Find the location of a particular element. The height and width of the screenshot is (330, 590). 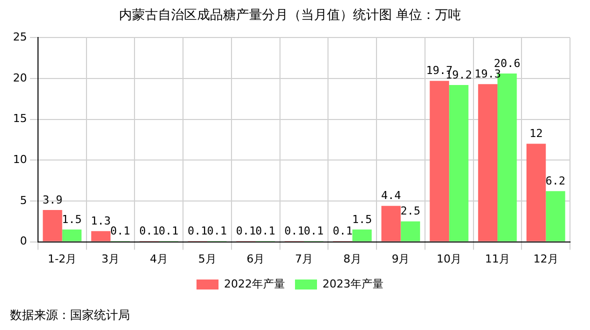

data-label: 4.4 is located at coordinates (391, 195).